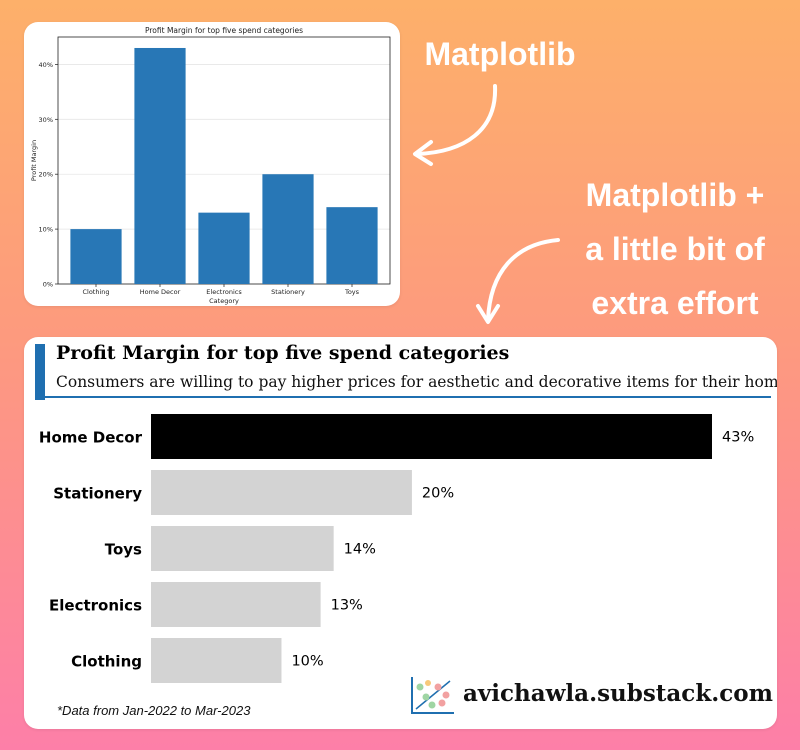  Describe the element at coordinates (431, 436) in the screenshot. I see `hbar-home-decor` at that location.